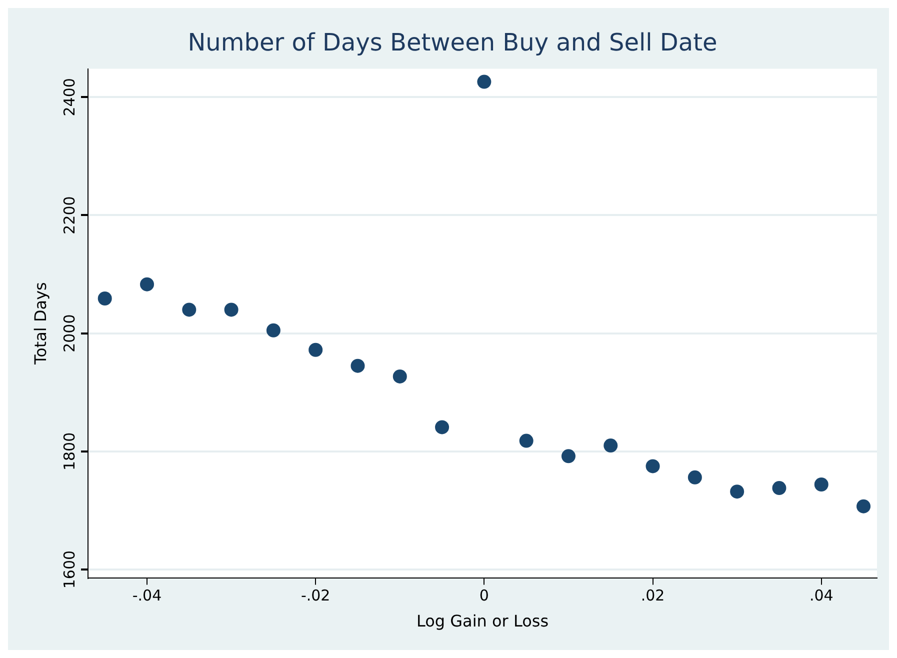 The height and width of the screenshot is (658, 897). I want to click on y-axis-title: Total Days, so click(40, 324).